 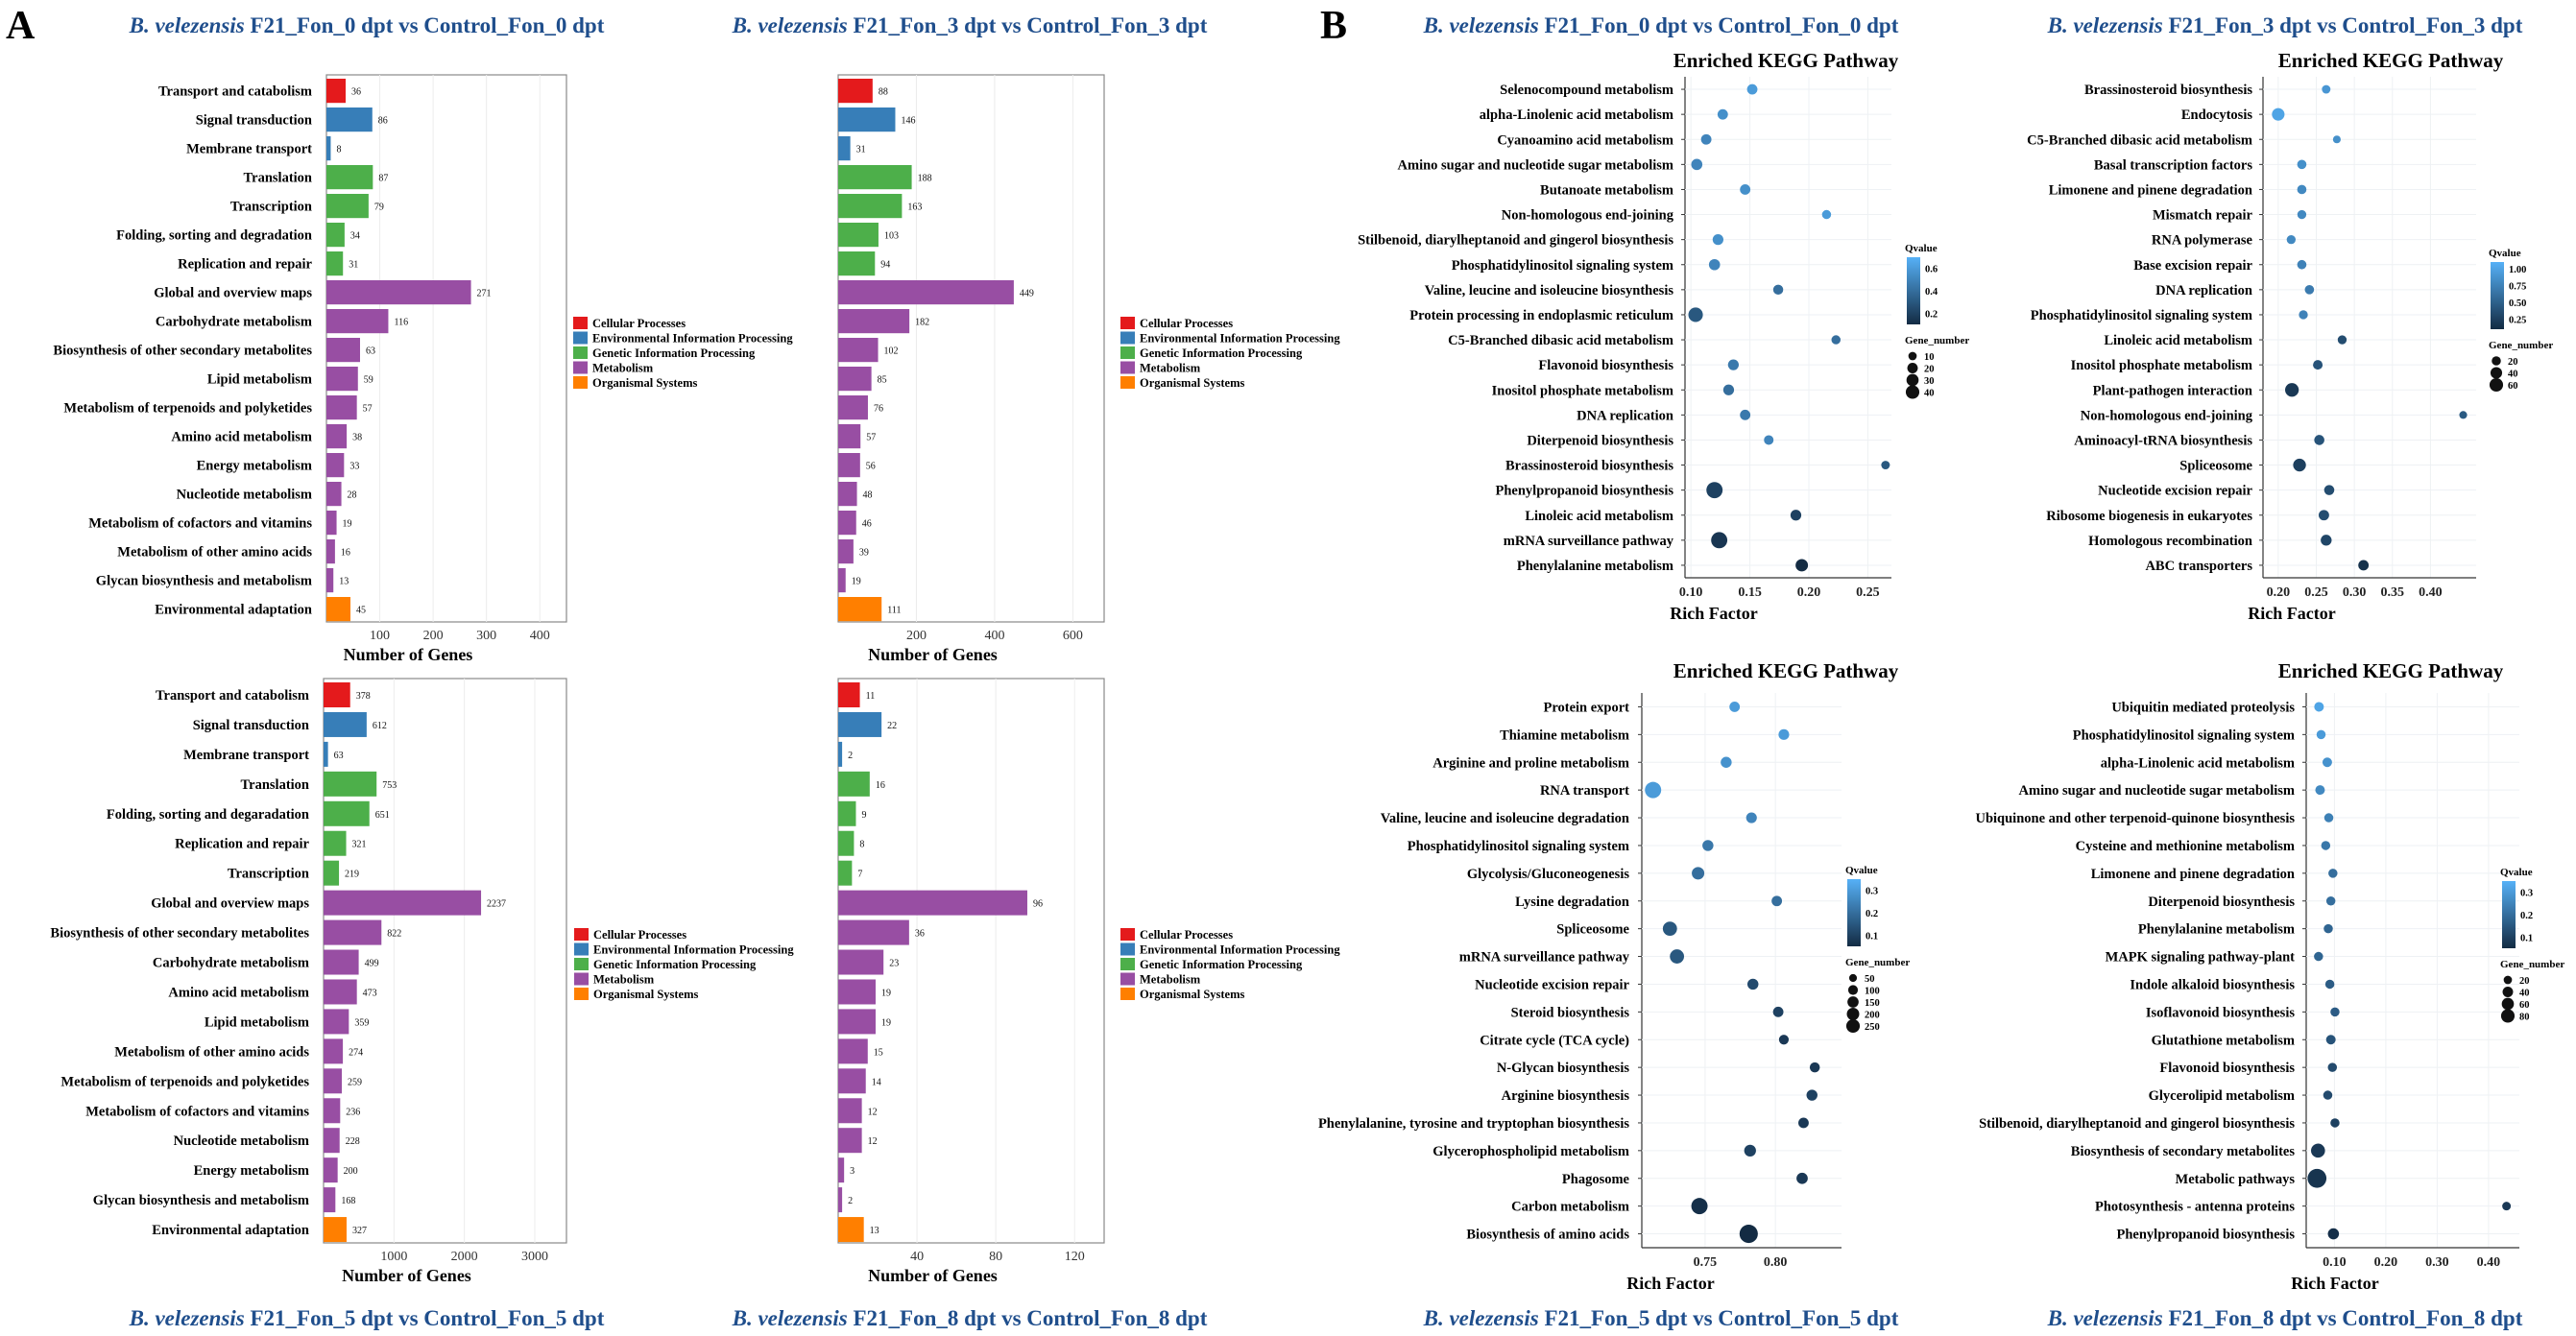 What do you see at coordinates (1605, 365) in the screenshot?
I see `pathway-label: Flavonoid biosynthesis` at bounding box center [1605, 365].